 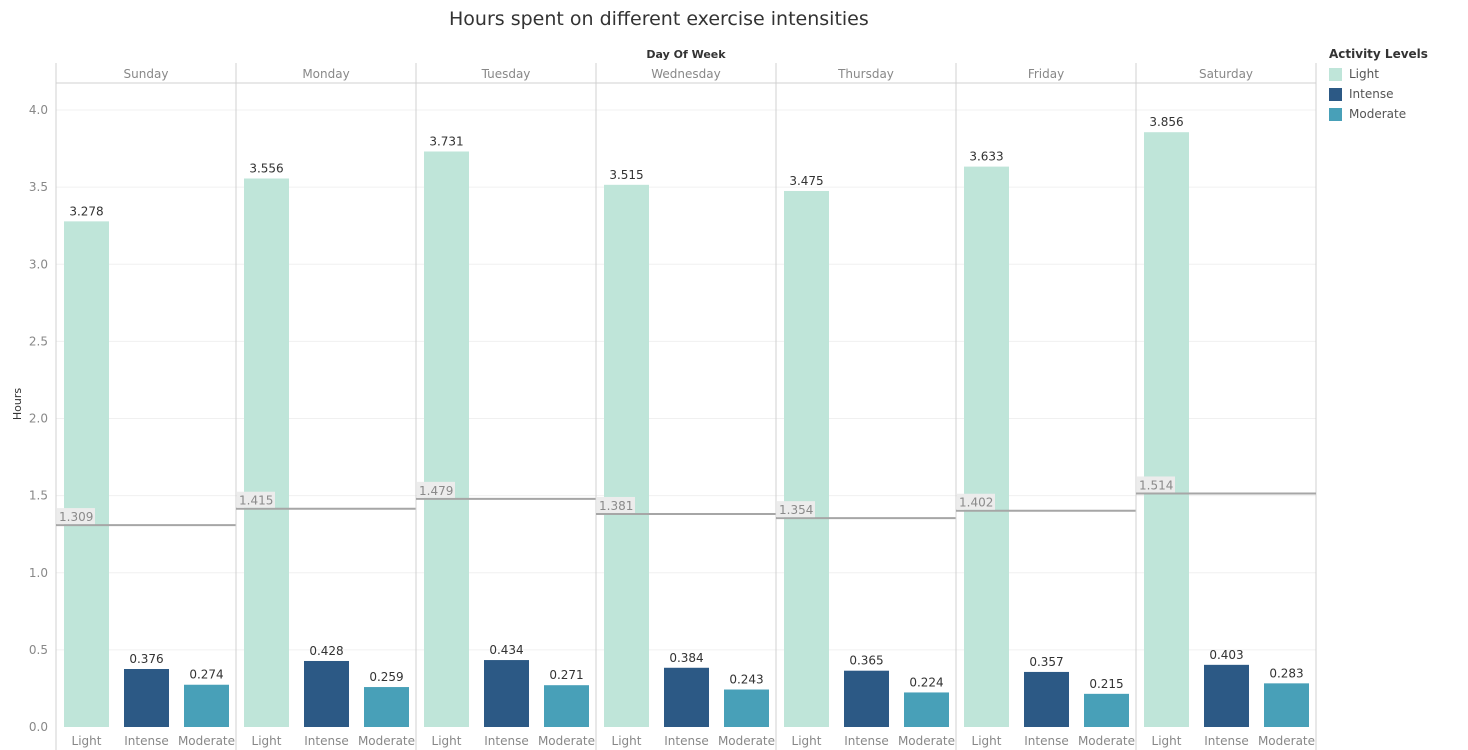 What do you see at coordinates (806, 181) in the screenshot?
I see `data-label: 3.475` at bounding box center [806, 181].